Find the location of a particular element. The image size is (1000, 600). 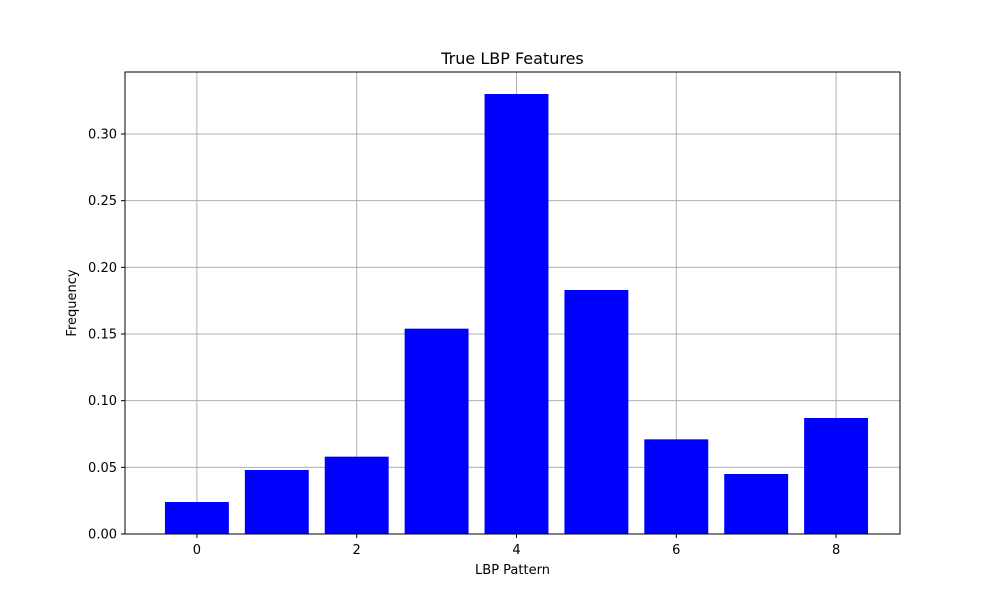

x-tick-label-6: 6 is located at coordinates (676, 550).